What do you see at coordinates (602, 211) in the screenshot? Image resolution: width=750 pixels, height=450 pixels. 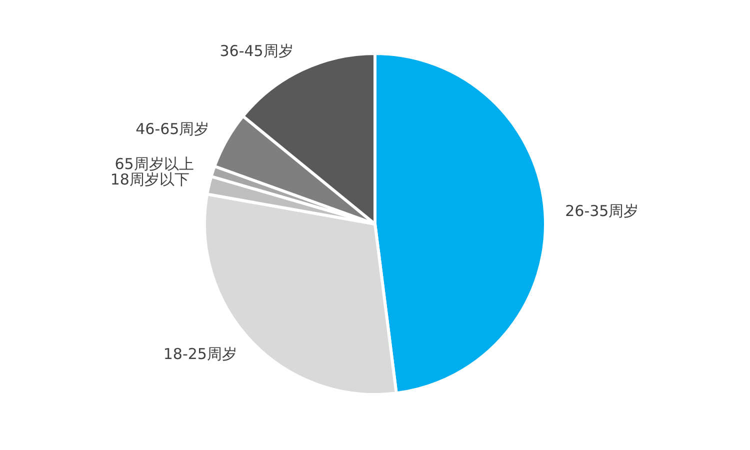 I see `slice-label: 26-35周岁` at bounding box center [602, 211].